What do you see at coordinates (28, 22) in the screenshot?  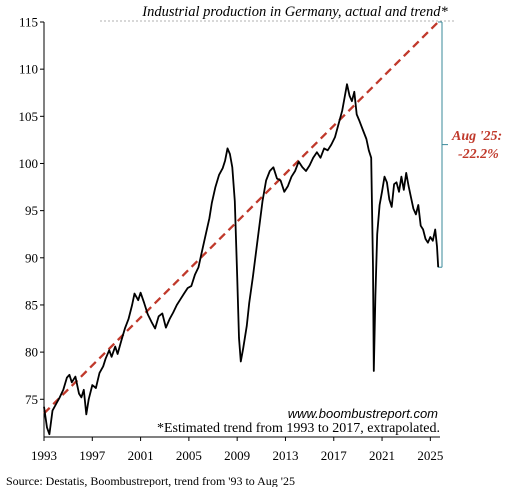 I see `y-tick-label: 115` at bounding box center [28, 22].